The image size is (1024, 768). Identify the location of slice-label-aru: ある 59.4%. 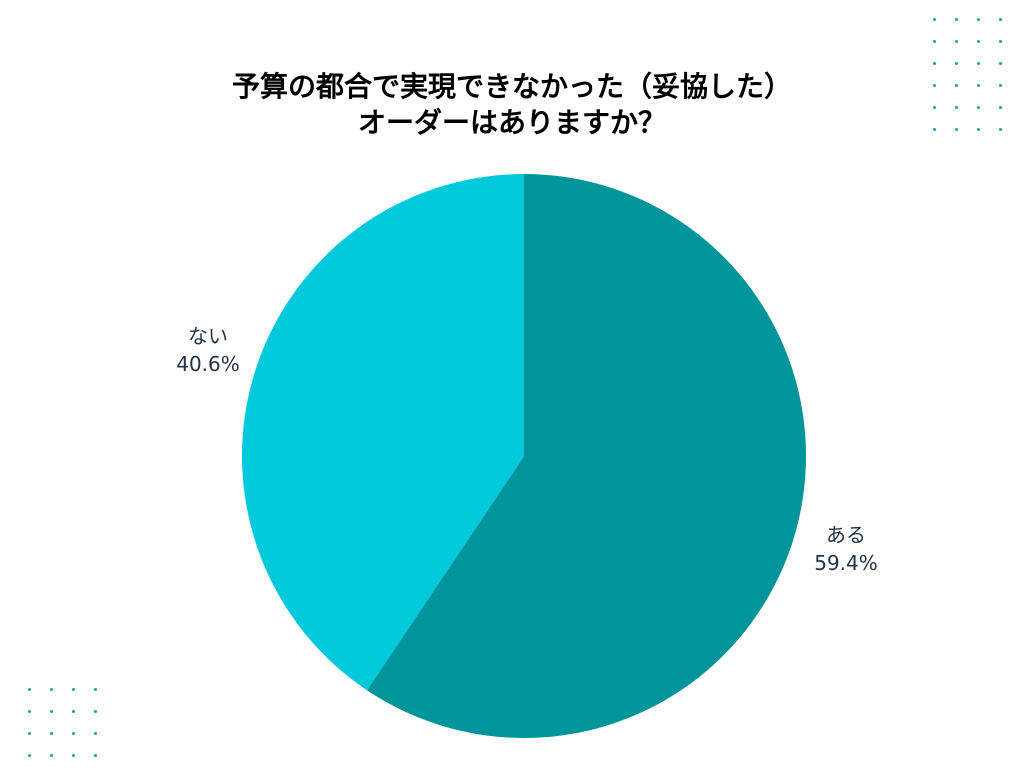
(846, 549).